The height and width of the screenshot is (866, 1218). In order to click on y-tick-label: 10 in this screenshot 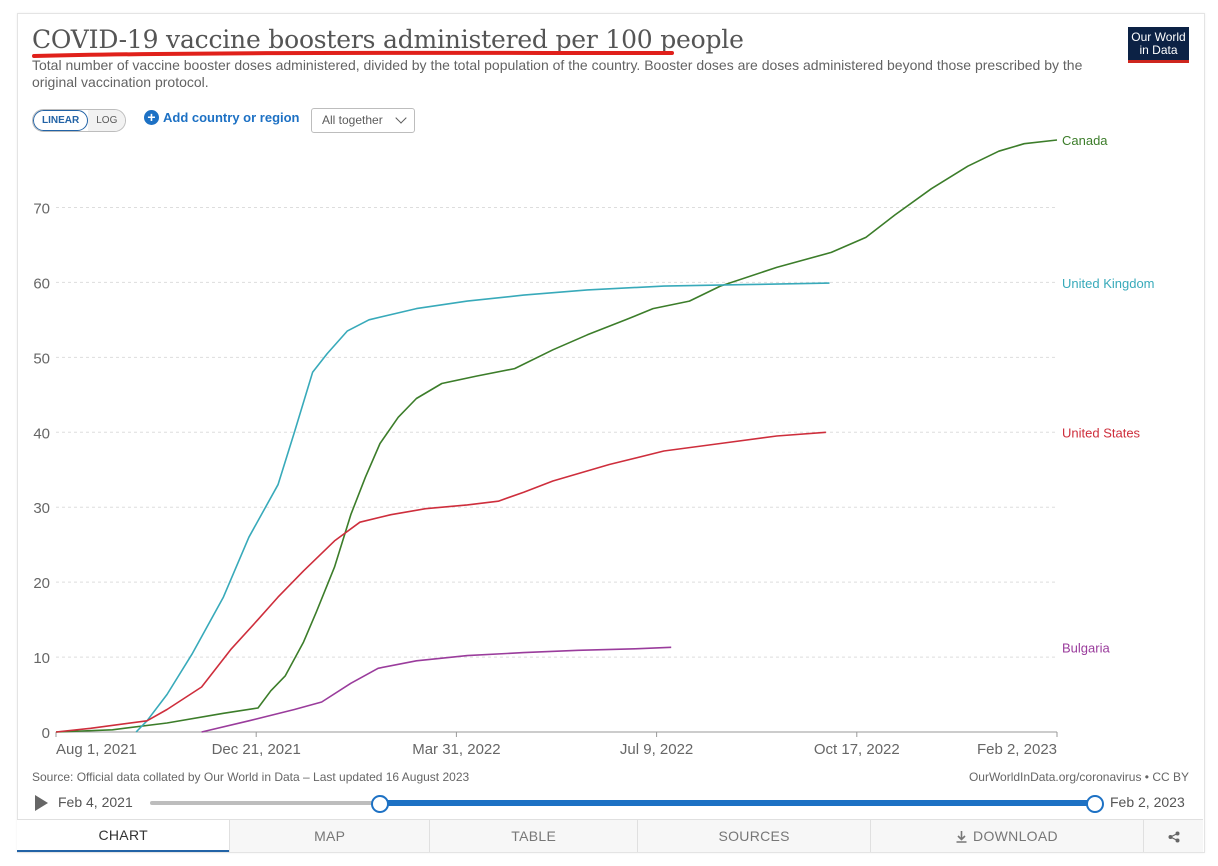, I will do `click(41, 658)`.